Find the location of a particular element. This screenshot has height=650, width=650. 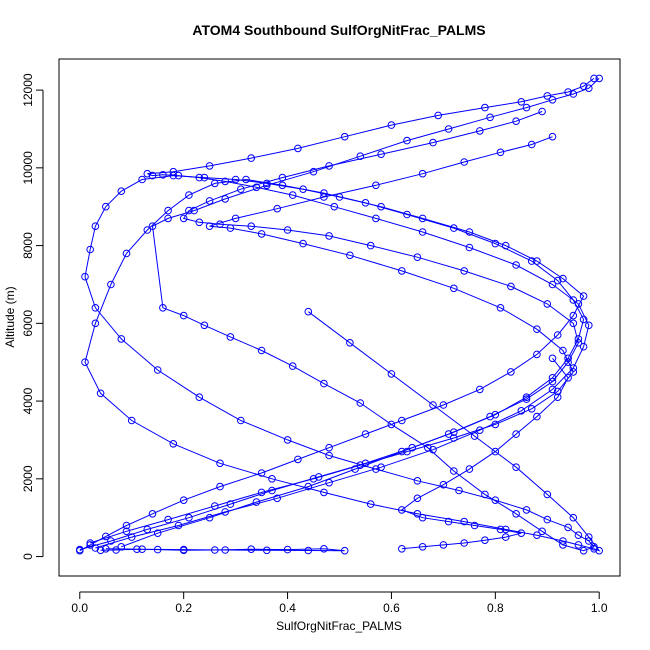

y-axis: 0 2000 4000 6000 8000 10000 12000 is located at coordinates (32, 316).